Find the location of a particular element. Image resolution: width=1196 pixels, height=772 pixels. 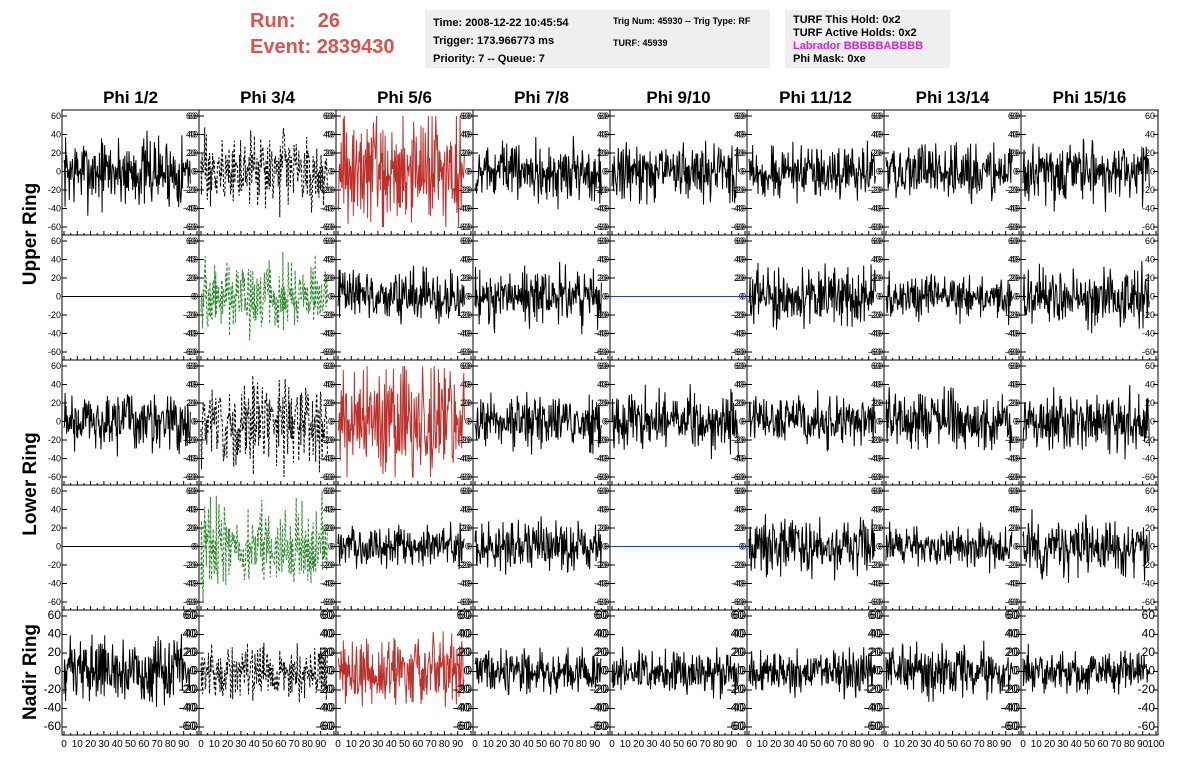

x-tick-label: 40 is located at coordinates (118, 744).